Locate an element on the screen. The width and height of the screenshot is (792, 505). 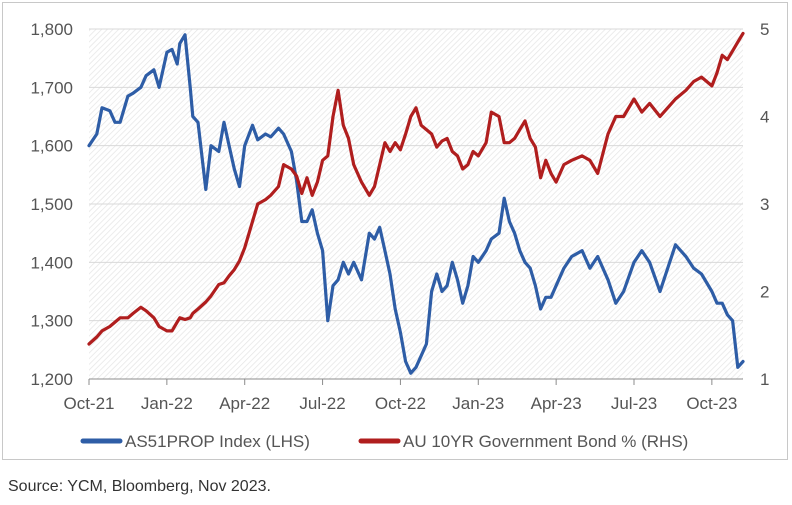
y-right-tick-label: 1 is located at coordinates (764, 379).